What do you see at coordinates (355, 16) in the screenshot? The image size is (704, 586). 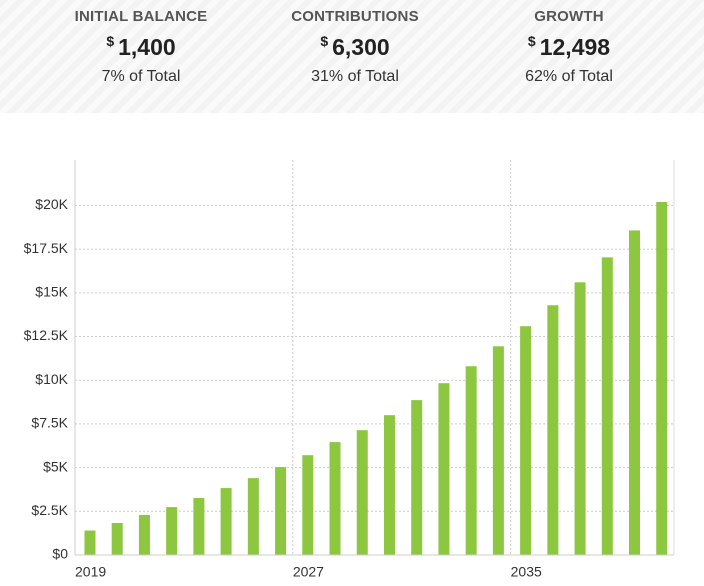 I see `stat-label: CONTRIBUTIONS` at bounding box center [355, 16].